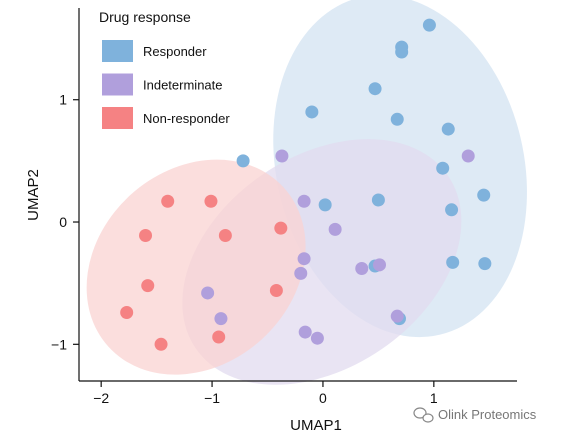  I want to click on x-tick-label: 0, so click(323, 398).